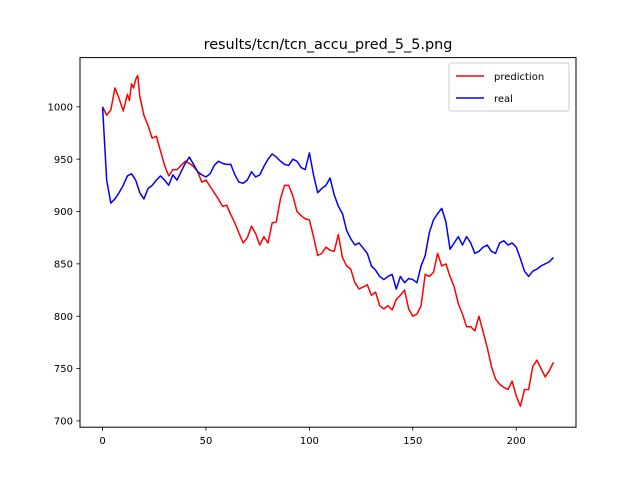 The height and width of the screenshot is (484, 640). I want to click on y-tick-label: 950, so click(63, 160).